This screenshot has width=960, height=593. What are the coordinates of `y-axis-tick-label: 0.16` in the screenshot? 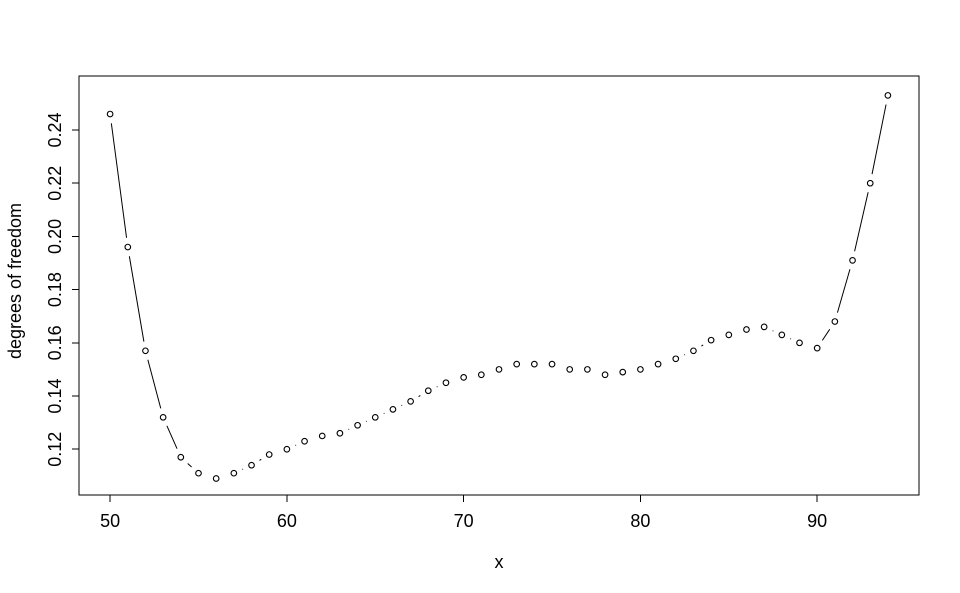 It's located at (55, 342).